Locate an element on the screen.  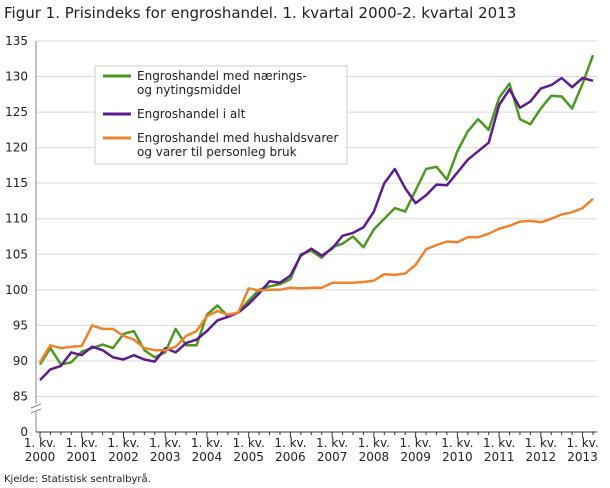
y-tick-label: 100 is located at coordinates (16, 290).